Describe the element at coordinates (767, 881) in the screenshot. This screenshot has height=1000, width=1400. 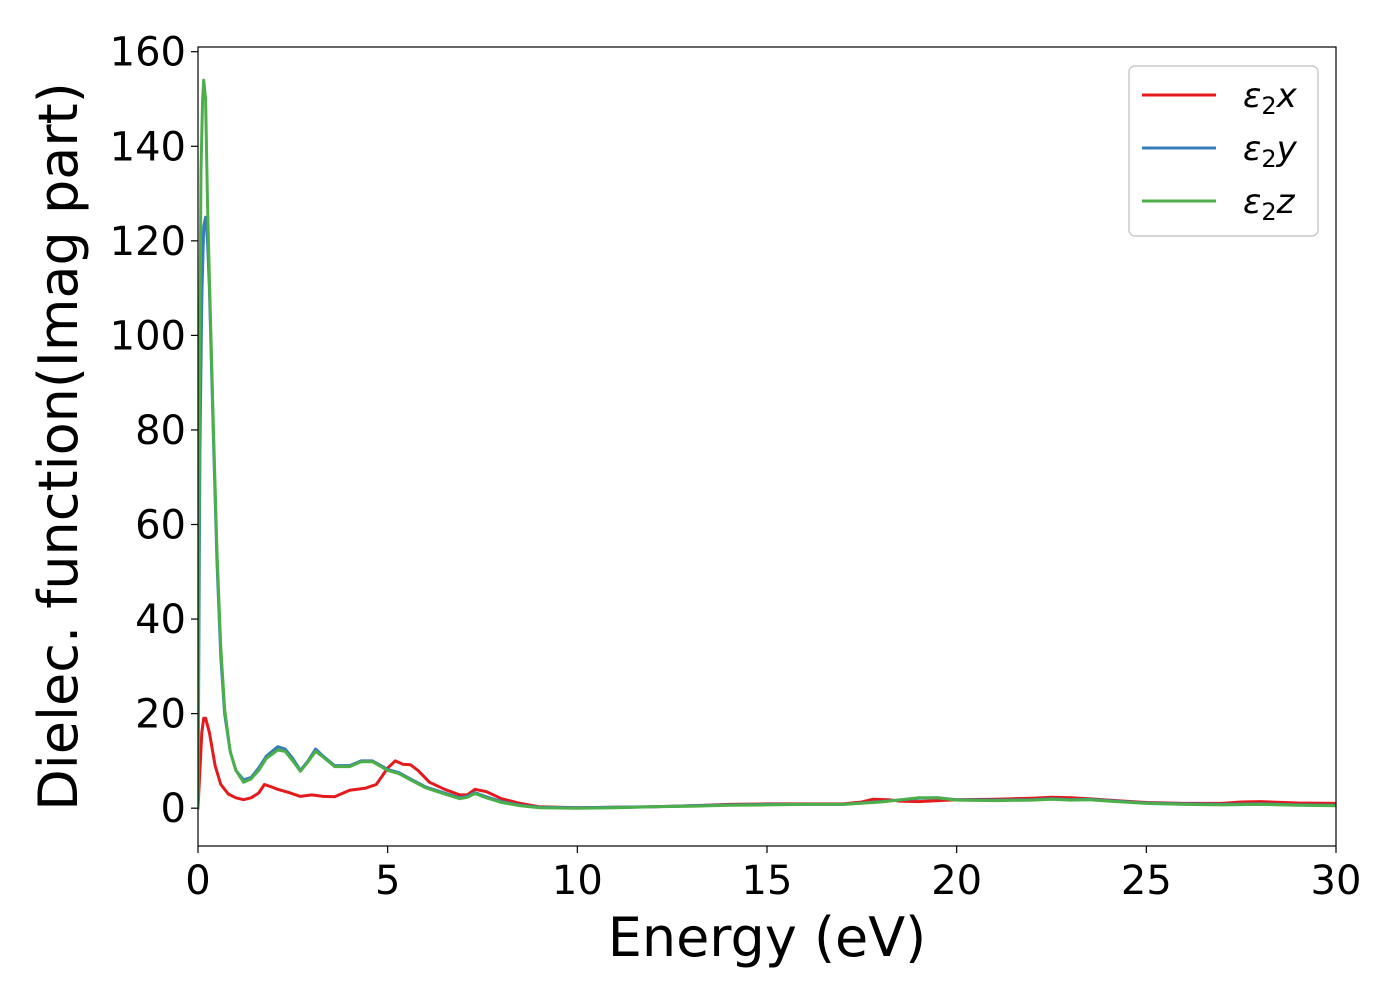
I see `x-tick-label: 15` at that location.